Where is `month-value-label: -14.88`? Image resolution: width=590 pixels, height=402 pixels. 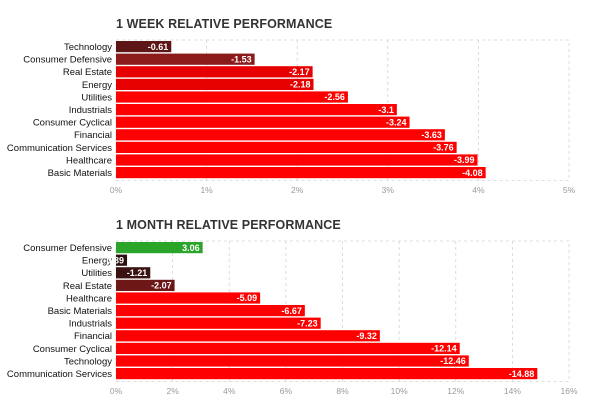 month-value-label: -14.88 is located at coordinates (522, 374).